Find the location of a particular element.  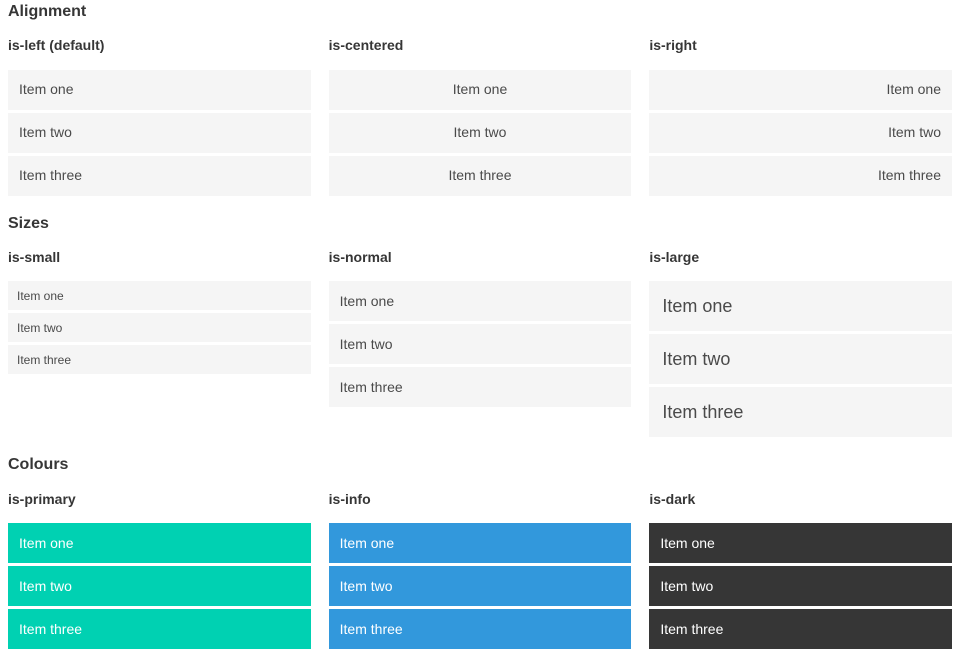

column-title: is-centered is located at coordinates (366, 45).